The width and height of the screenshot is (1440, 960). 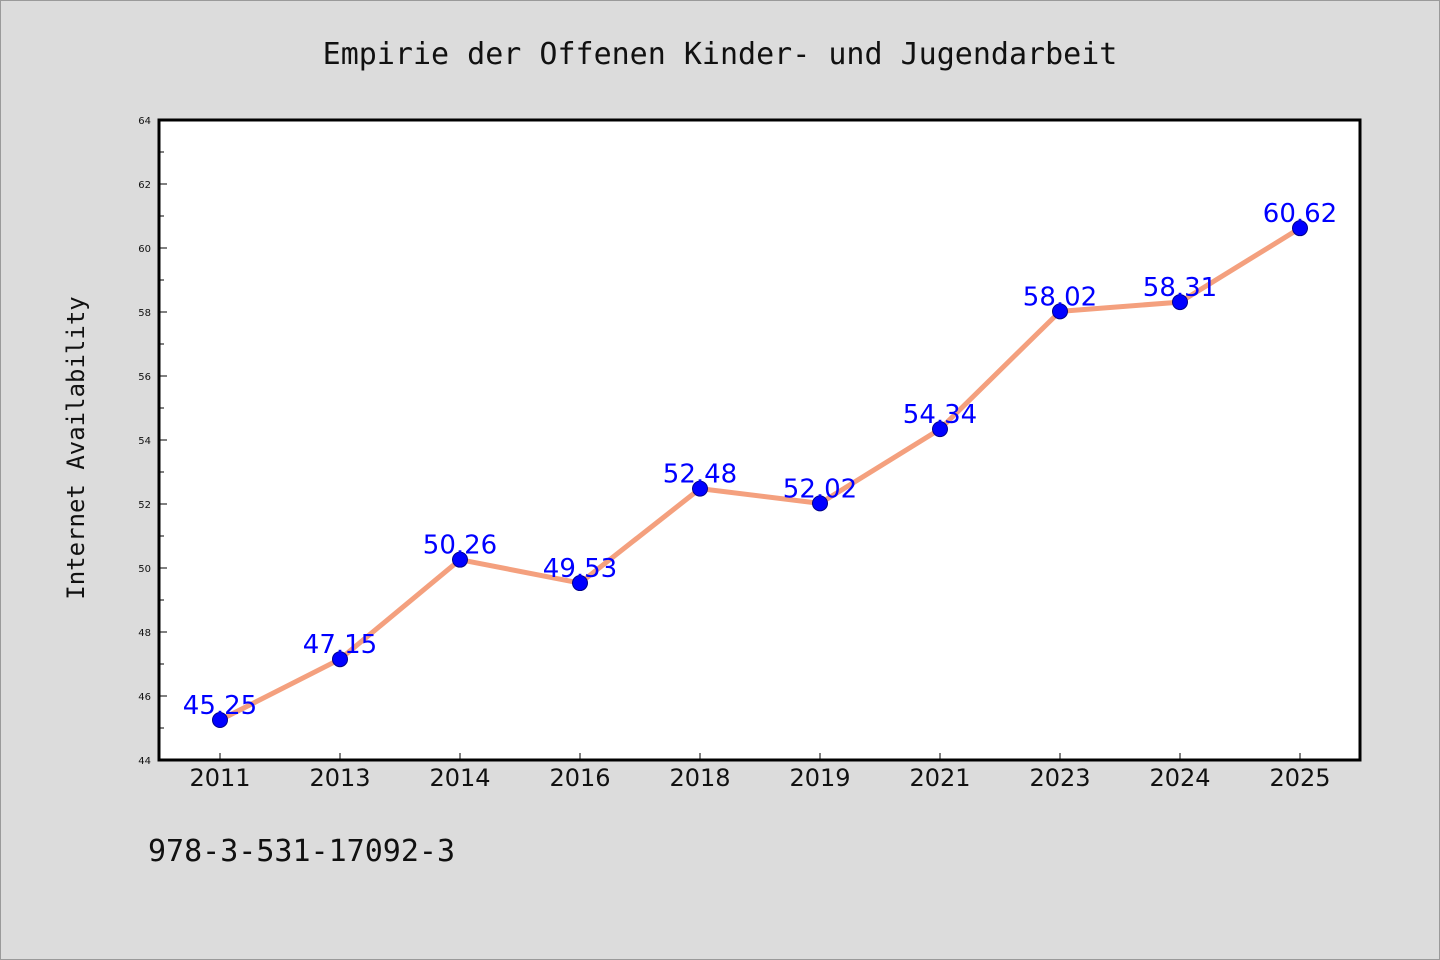 What do you see at coordinates (219, 778) in the screenshot?
I see `x-tick-label: 2011` at bounding box center [219, 778].